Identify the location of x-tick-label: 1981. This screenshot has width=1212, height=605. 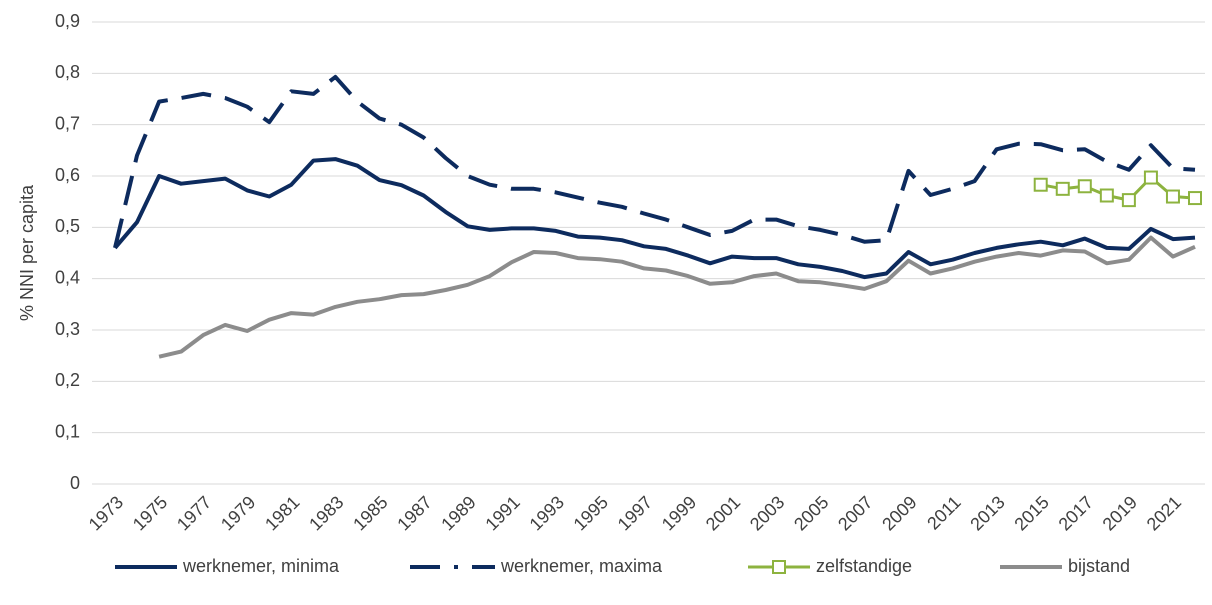
(282, 513).